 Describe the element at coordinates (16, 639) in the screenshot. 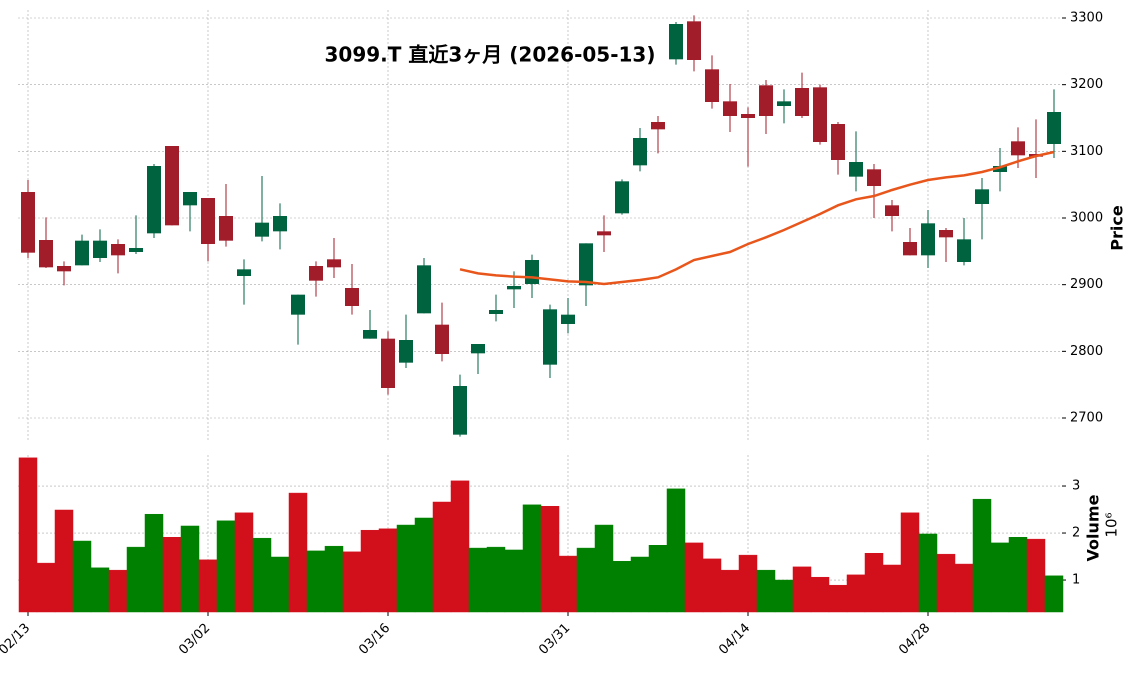

I see `x-tick-label: 02/13` at that location.